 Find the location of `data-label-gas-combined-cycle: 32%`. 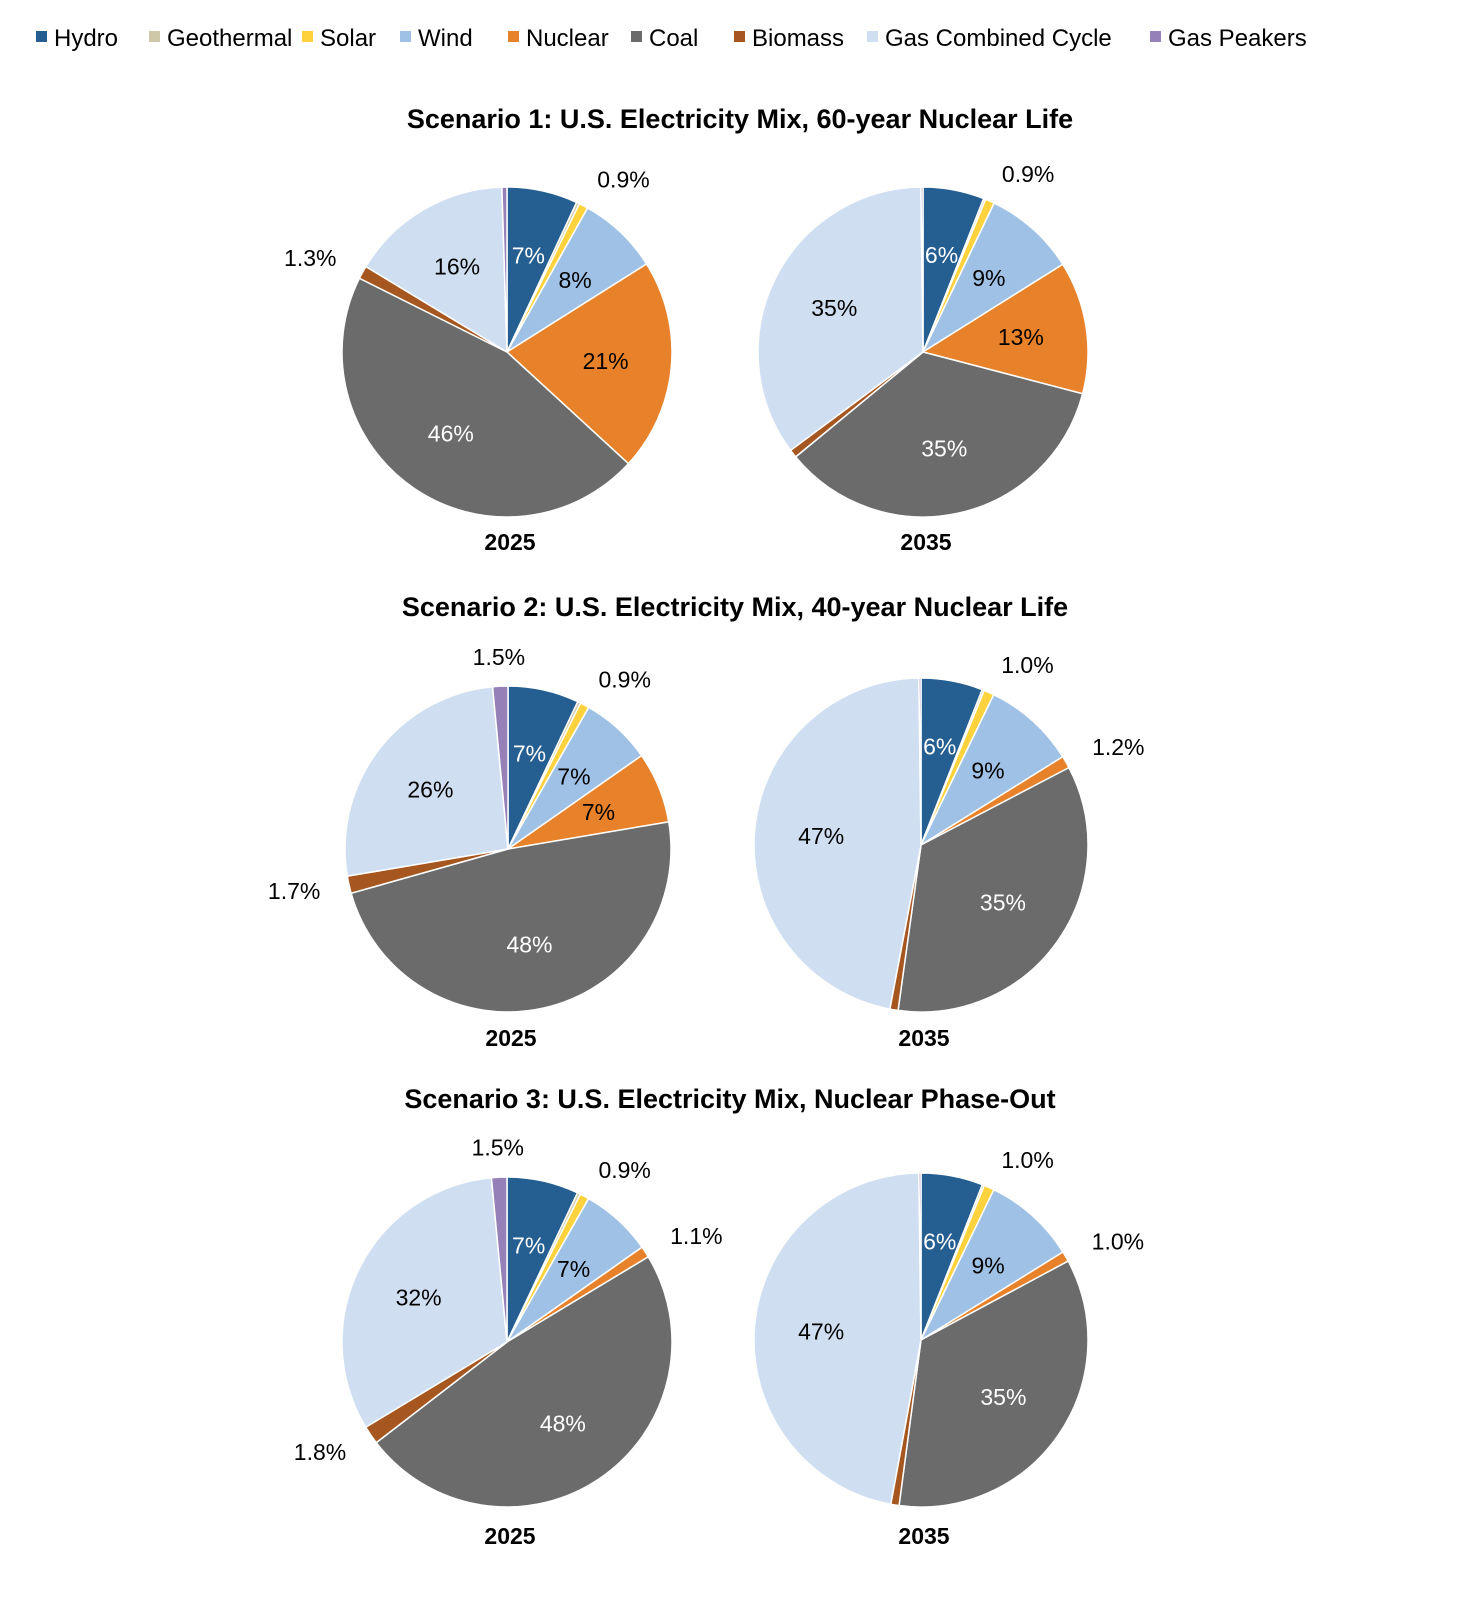

data-label-gas-combined-cycle: 32% is located at coordinates (419, 1297).